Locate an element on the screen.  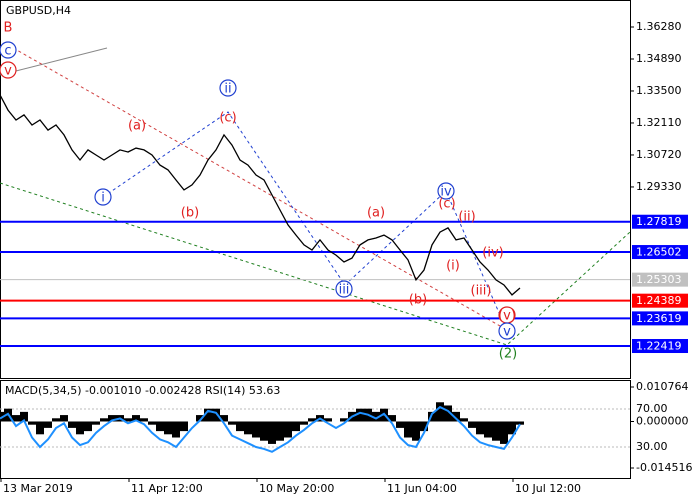
wave-label: iv is located at coordinates (446, 192).